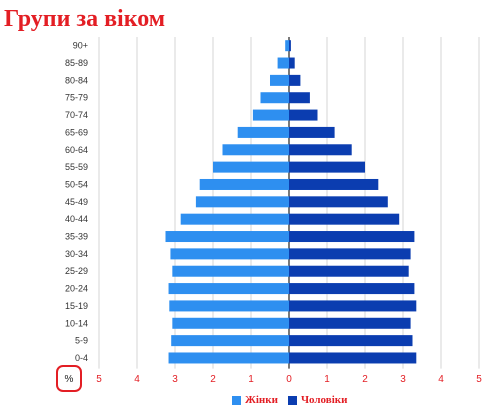 The height and width of the screenshot is (414, 500). What do you see at coordinates (76, 167) in the screenshot?
I see `age-group-label: 55-59` at bounding box center [76, 167].